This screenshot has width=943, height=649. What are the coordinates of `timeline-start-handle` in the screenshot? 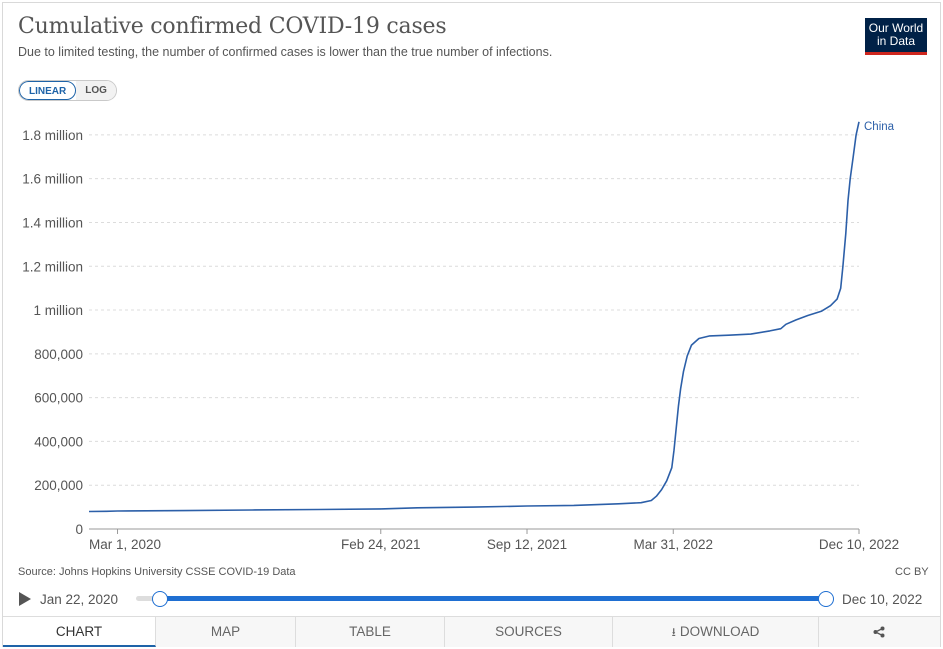 It's located at (160, 599).